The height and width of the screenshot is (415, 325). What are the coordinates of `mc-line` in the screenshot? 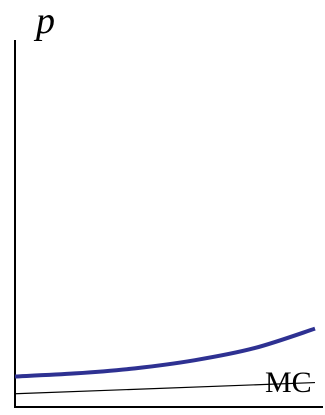 It's located at (165, 388).